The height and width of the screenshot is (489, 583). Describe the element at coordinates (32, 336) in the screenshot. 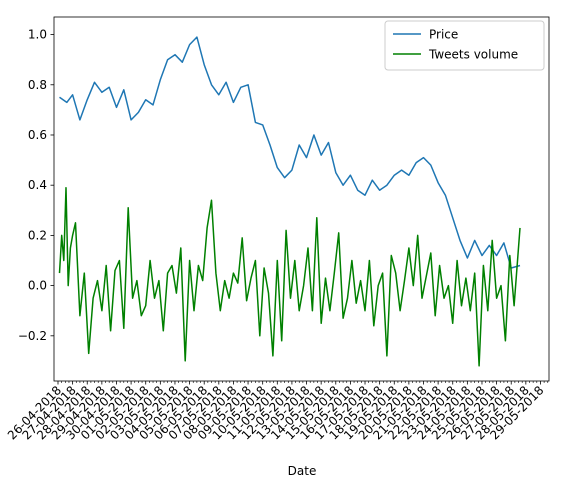

I see `y-tick-label: −0.2` at that location.